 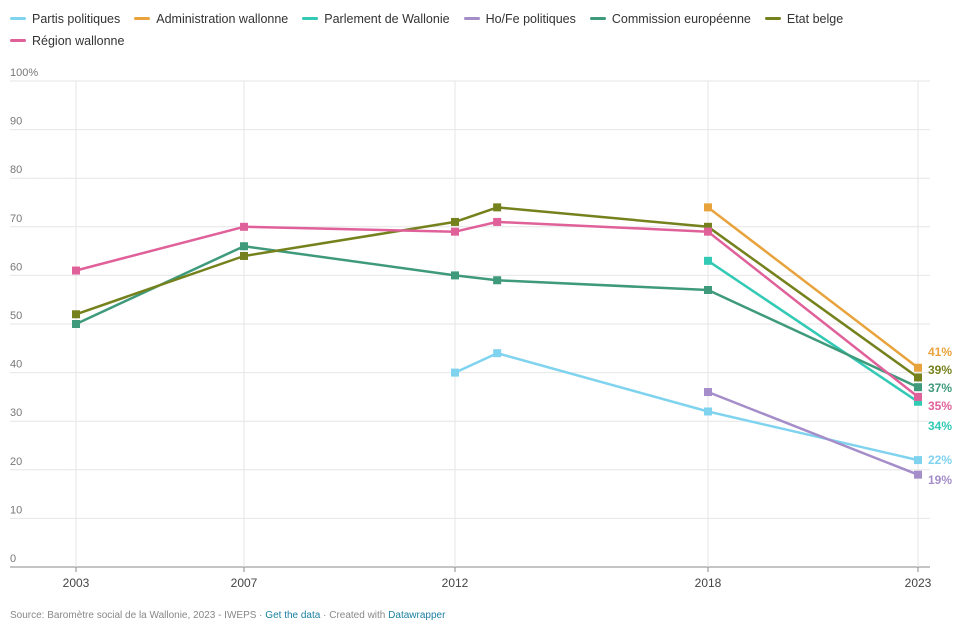 What do you see at coordinates (16, 413) in the screenshot?
I see `y-tick-label: 30` at bounding box center [16, 413].